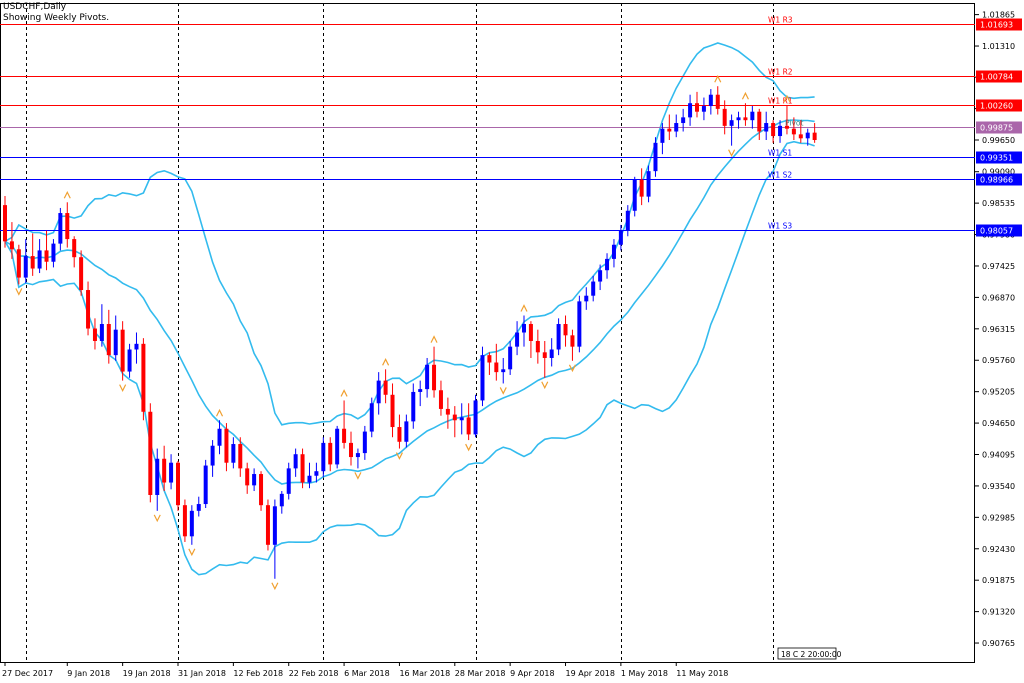  Describe the element at coordinates (998, 203) in the screenshot. I see `y-tick-label: 0.98535` at that location.